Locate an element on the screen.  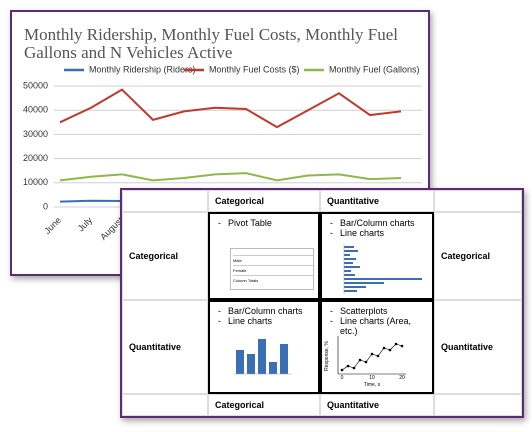
mini-x-label: Time, s is located at coordinates (372, 385).